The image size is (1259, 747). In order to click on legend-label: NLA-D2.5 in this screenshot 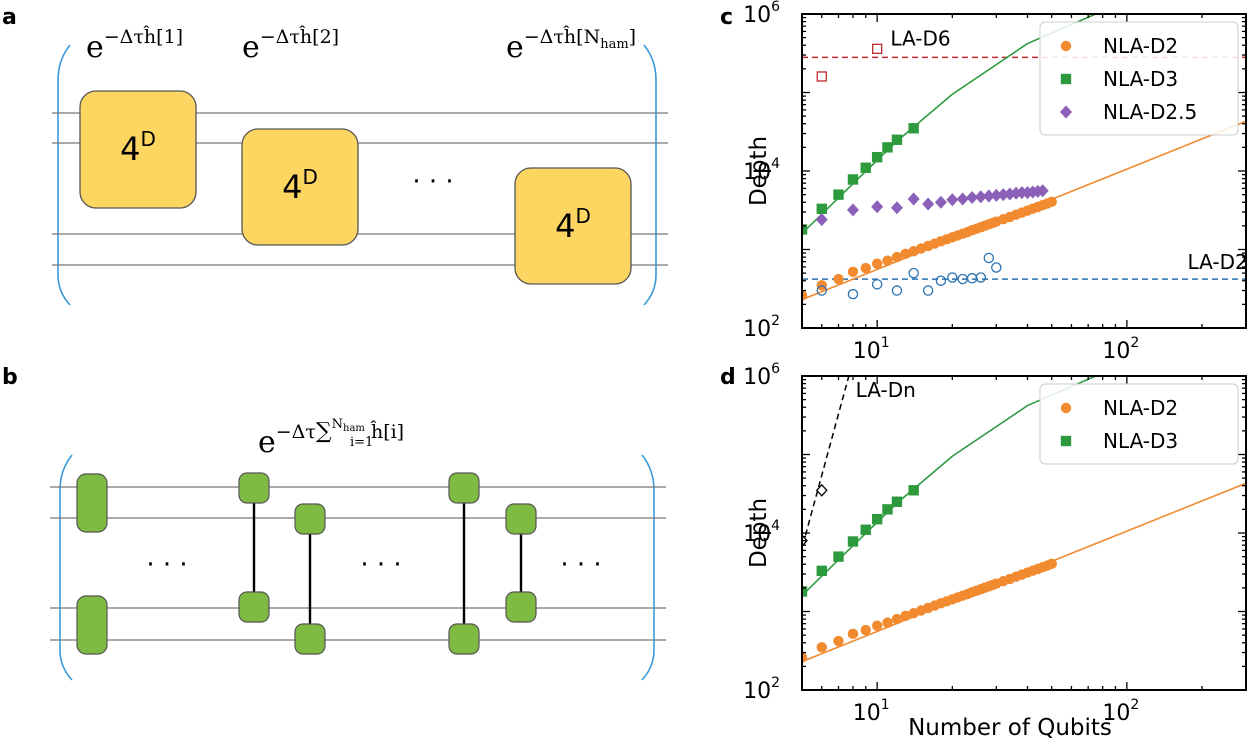, I will do `click(1150, 112)`.